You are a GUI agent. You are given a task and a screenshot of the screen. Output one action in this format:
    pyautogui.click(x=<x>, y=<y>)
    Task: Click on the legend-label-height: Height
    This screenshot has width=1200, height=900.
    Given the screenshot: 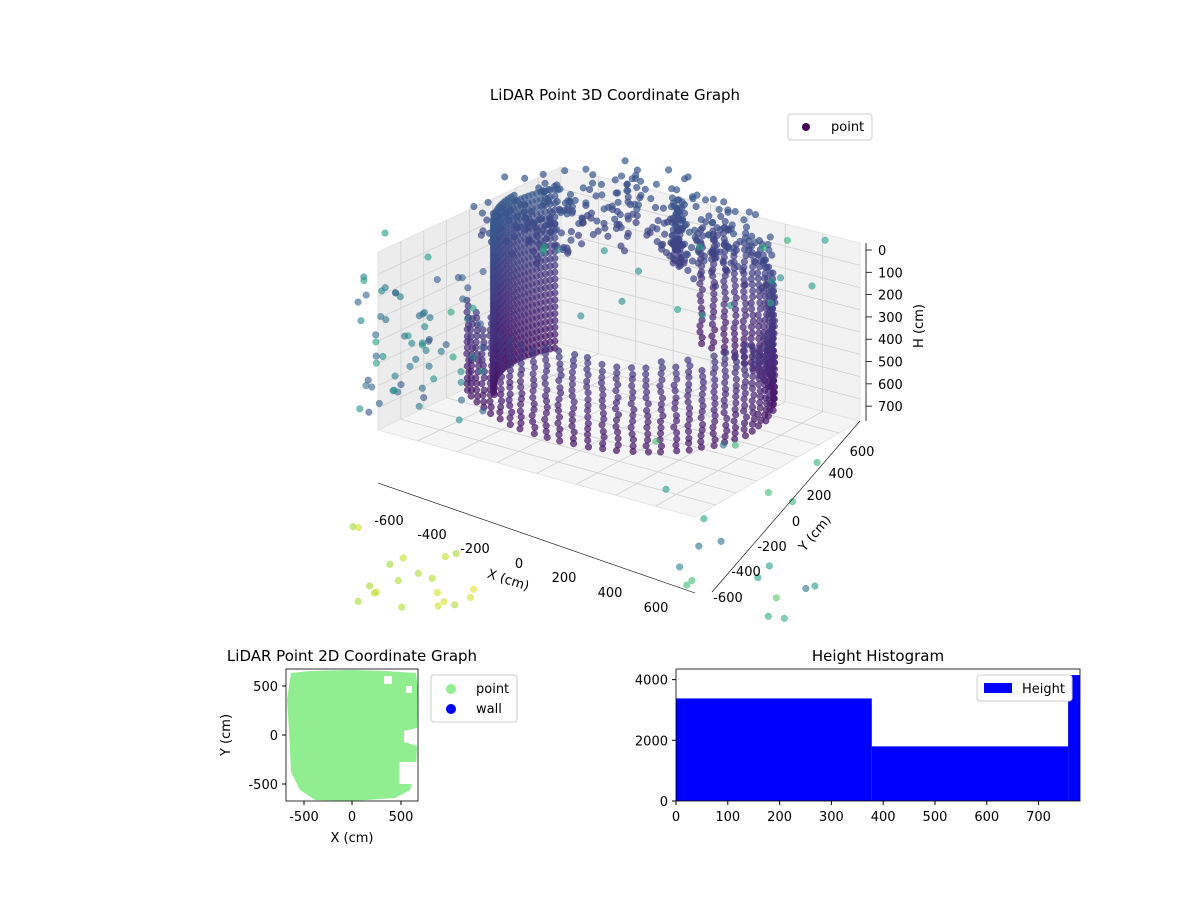 What is the action you would take?
    pyautogui.click(x=1043, y=689)
    